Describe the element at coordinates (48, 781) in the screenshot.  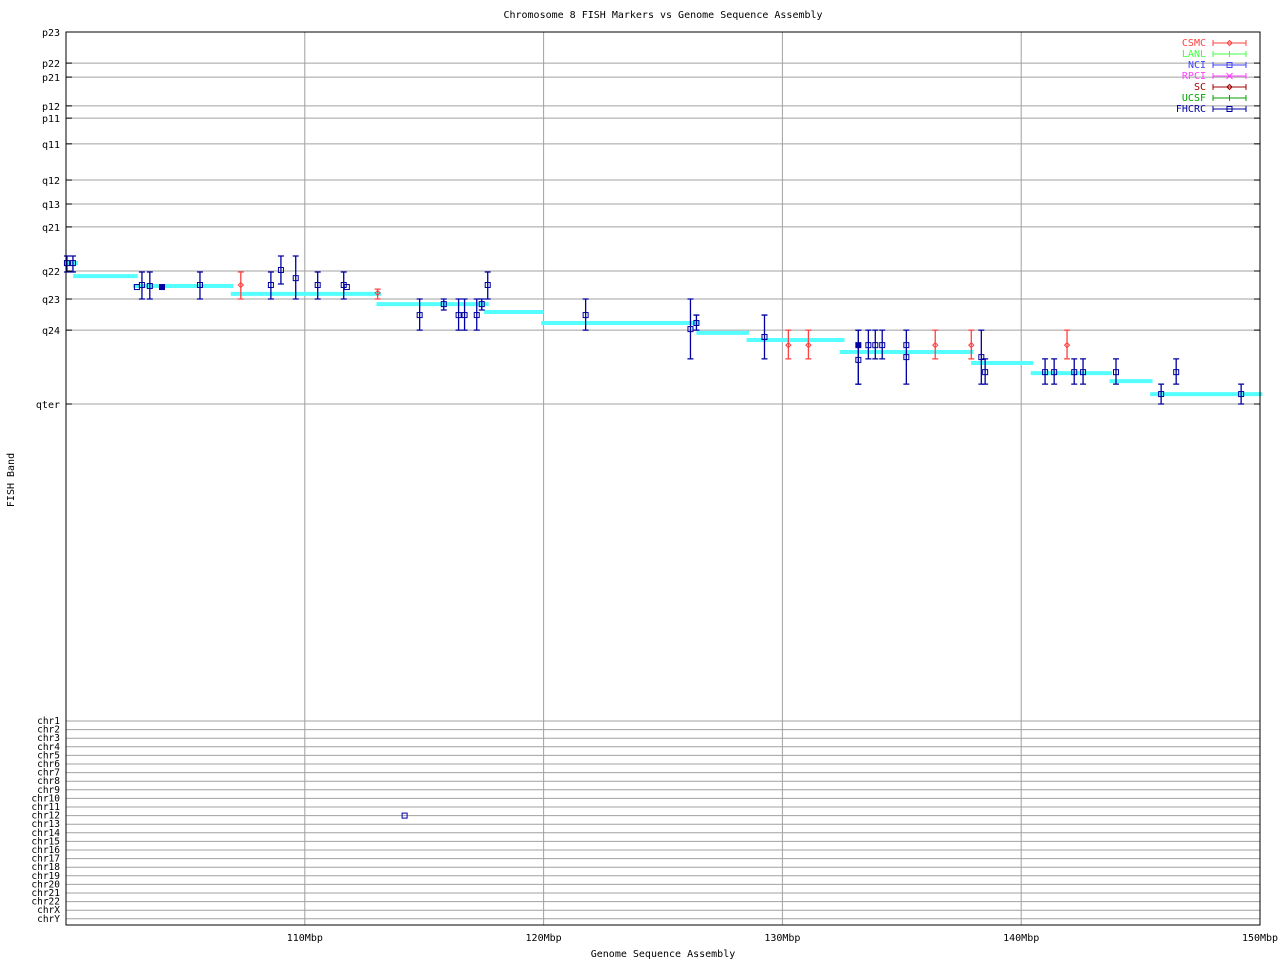
I see `chr-tick-label: chr8` at that location.